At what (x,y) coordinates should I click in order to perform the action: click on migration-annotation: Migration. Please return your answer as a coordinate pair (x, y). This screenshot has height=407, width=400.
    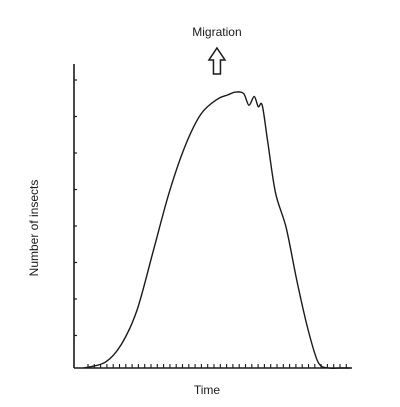
    Looking at the image, I should click on (217, 50).